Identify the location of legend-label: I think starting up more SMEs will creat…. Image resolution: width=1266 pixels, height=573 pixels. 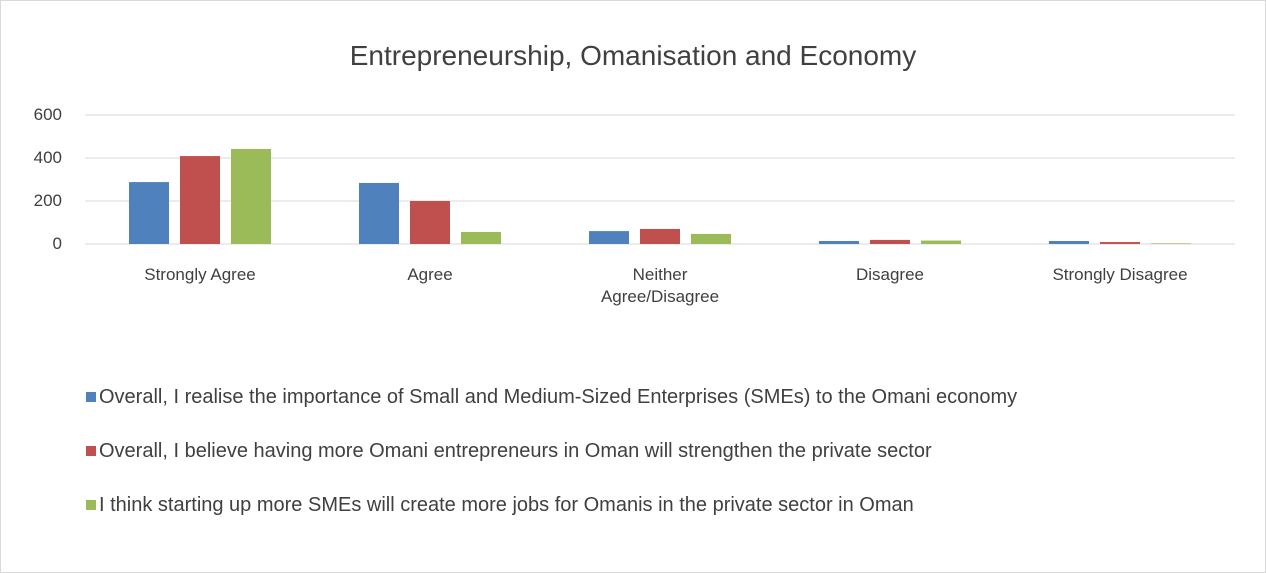
(506, 505).